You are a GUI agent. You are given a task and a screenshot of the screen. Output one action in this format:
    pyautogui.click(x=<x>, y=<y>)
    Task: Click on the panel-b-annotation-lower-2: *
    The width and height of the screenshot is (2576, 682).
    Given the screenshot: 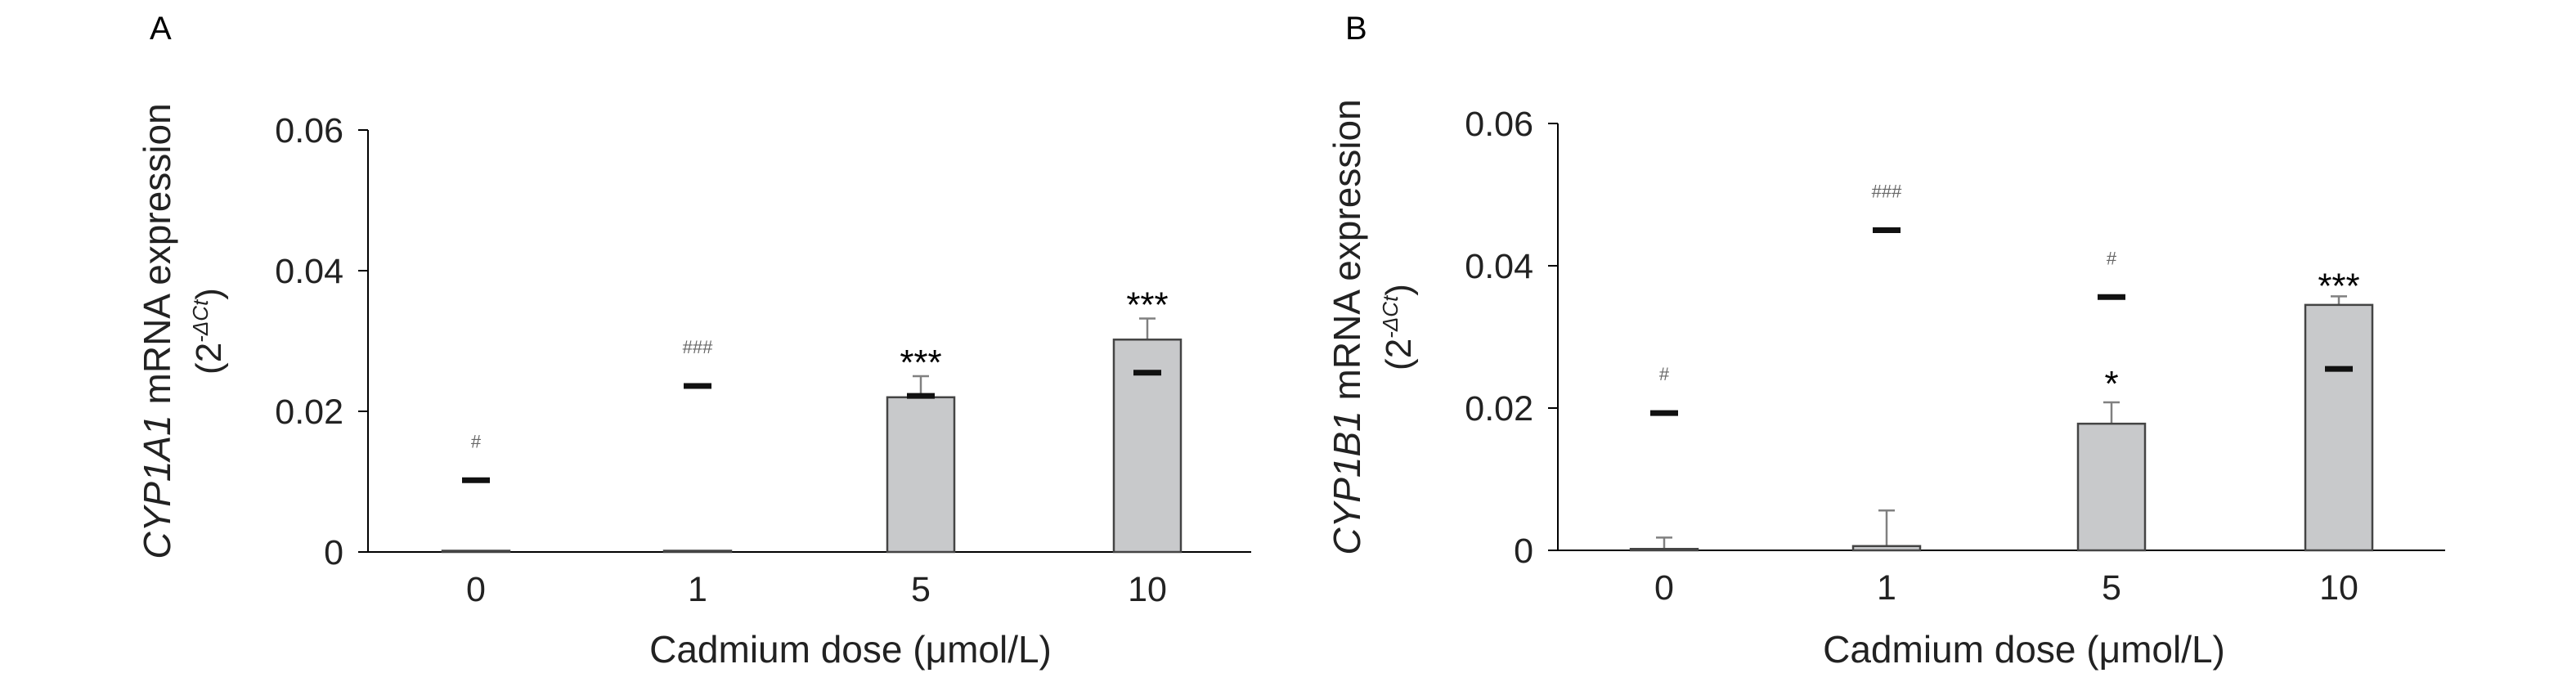 What is the action you would take?
    pyautogui.click(x=2111, y=384)
    